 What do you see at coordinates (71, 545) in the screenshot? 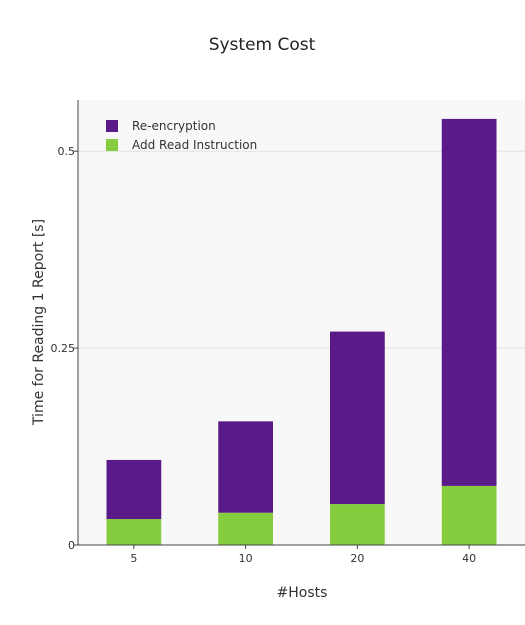
I see `y-tick-label-0: 0` at bounding box center [71, 545].